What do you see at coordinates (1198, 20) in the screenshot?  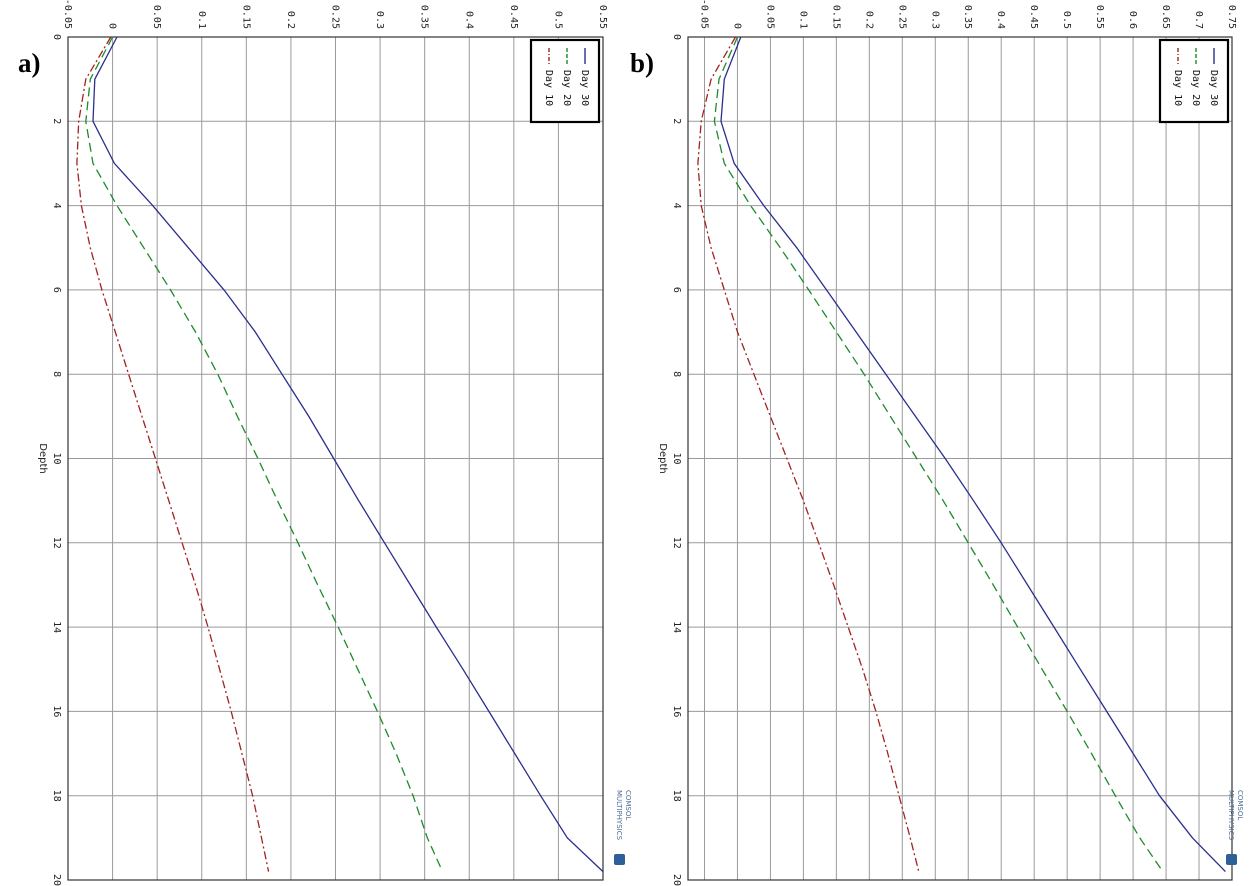 I see `value-tick-label: 0.7` at bounding box center [1198, 20].